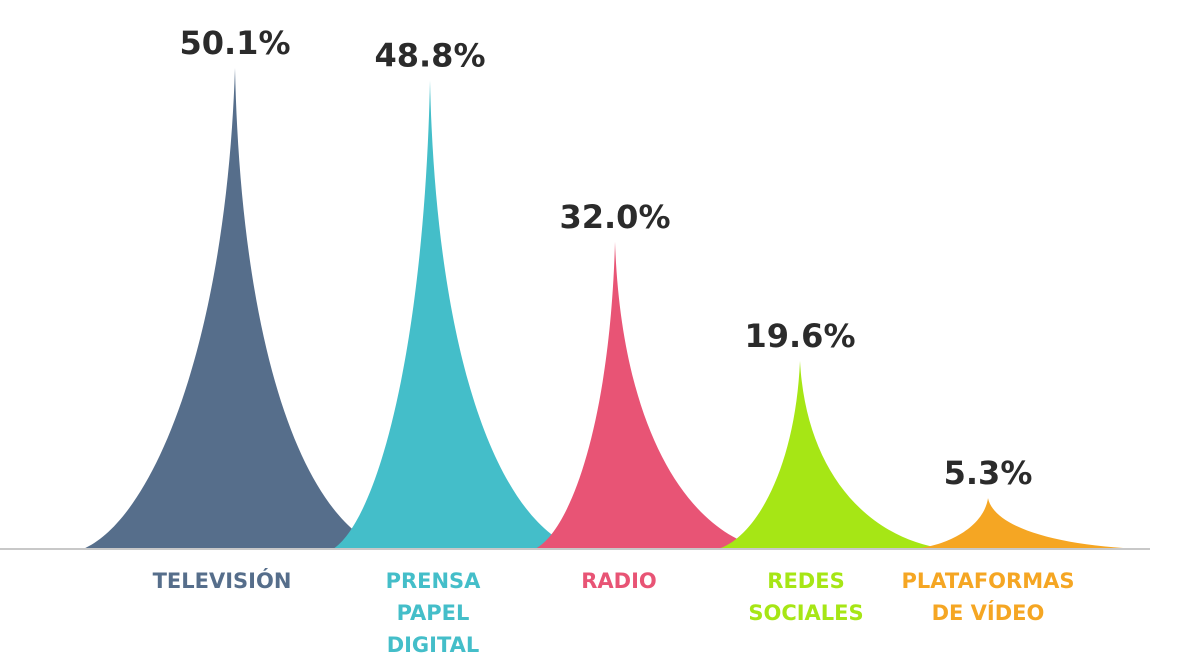  I want to click on category-label-line: DIGITAL, so click(433, 645).